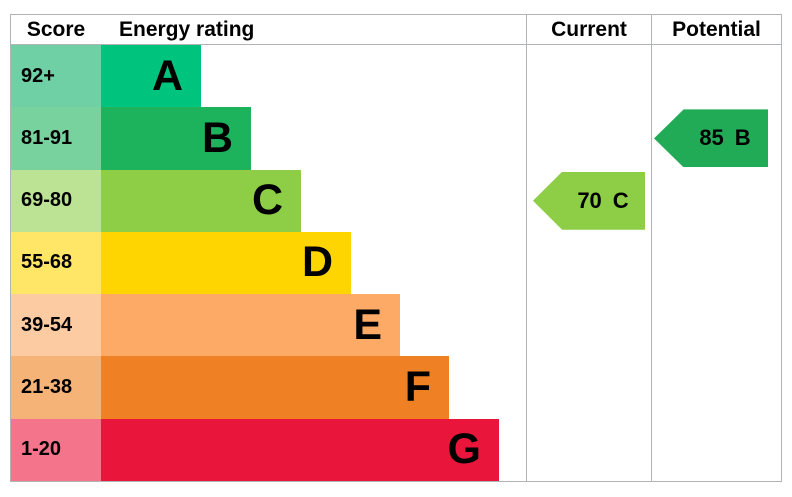 Image resolution: width=792 pixels, height=497 pixels. What do you see at coordinates (367, 324) in the screenshot?
I see `band-letter: E` at bounding box center [367, 324].